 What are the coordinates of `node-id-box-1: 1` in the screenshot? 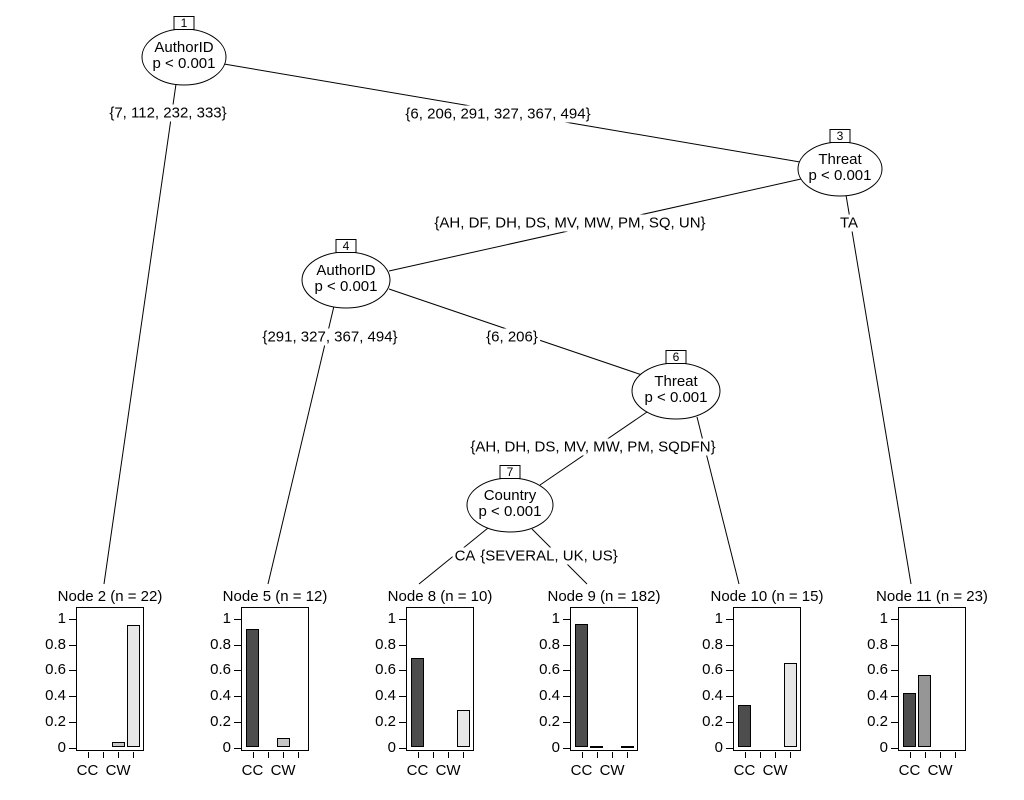 It's located at (184, 23).